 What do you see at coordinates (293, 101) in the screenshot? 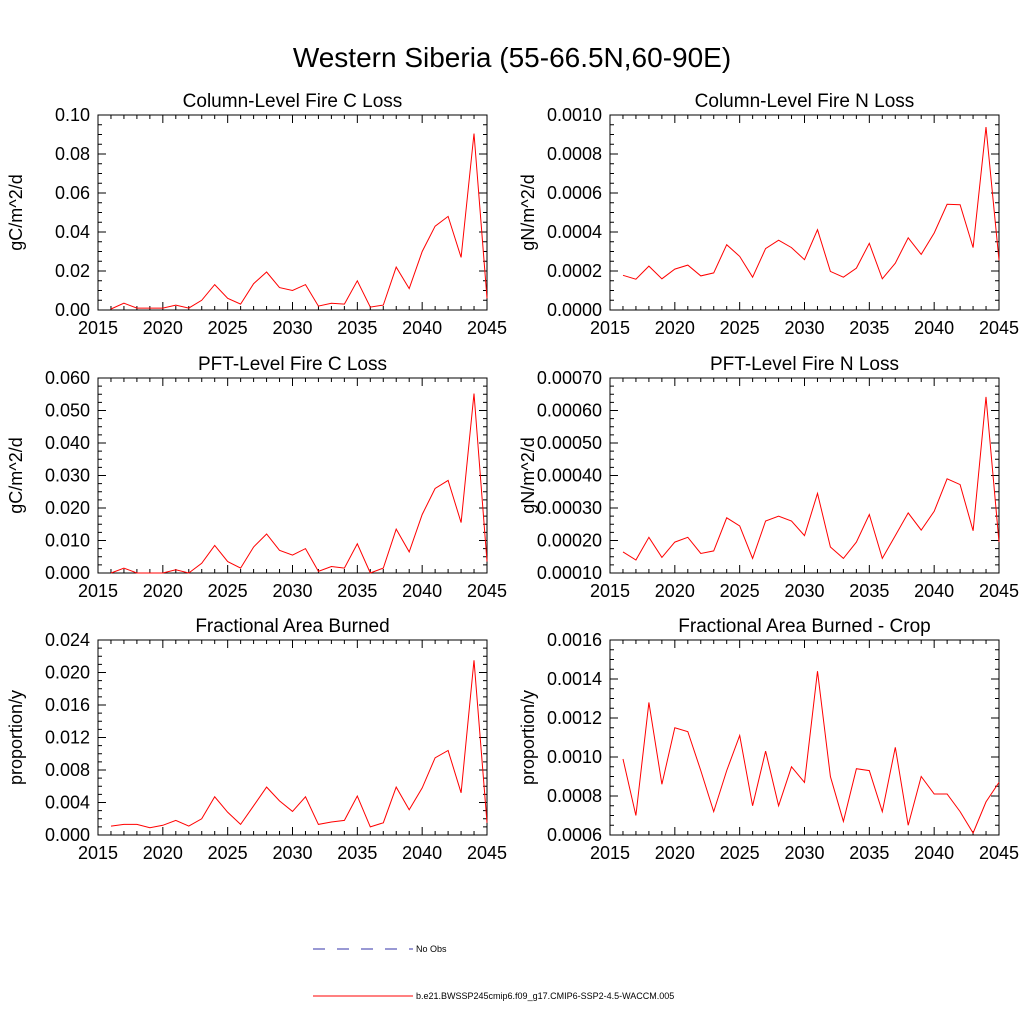
I see `panel-title: Column-Level Fire C Loss` at bounding box center [293, 101].